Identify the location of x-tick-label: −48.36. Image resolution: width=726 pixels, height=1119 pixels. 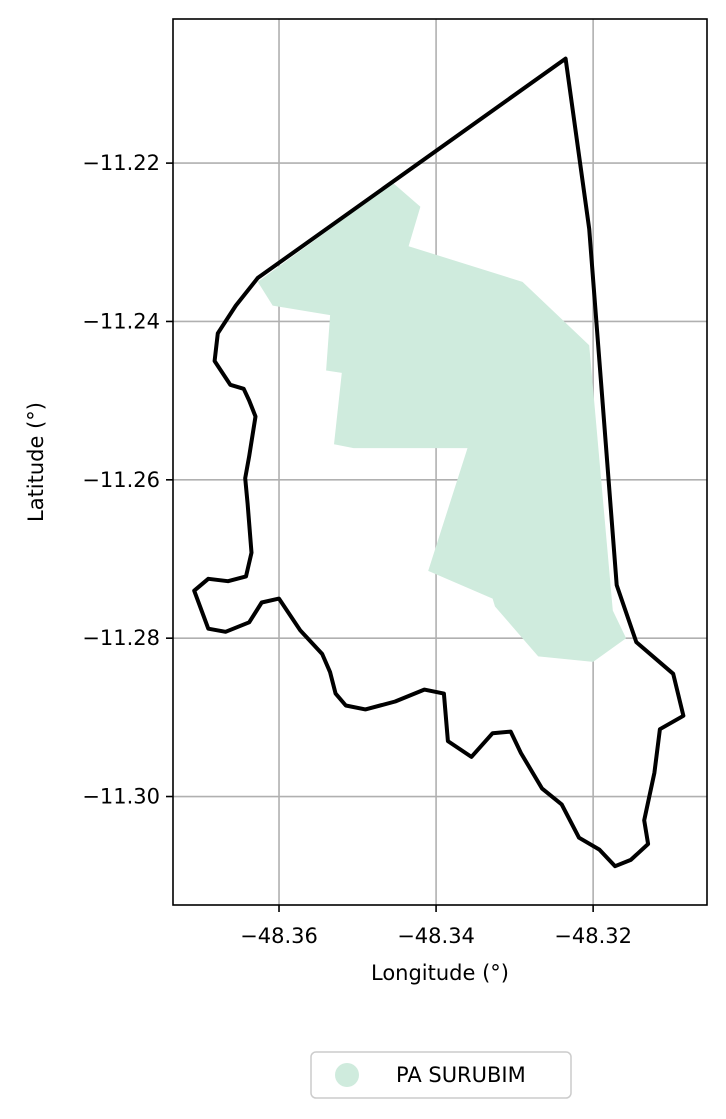
(279, 936).